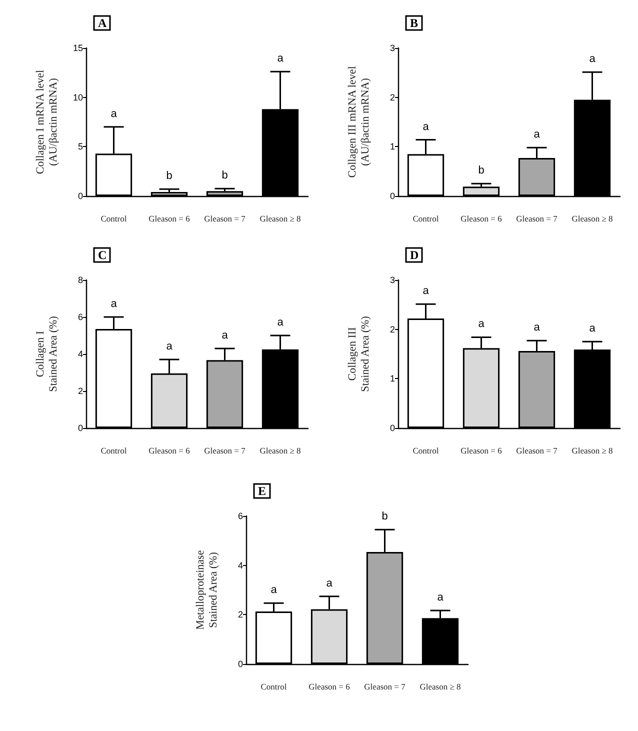 The height and width of the screenshot is (731, 638). Describe the element at coordinates (262, 491) in the screenshot. I see `chart-title: E` at that location.